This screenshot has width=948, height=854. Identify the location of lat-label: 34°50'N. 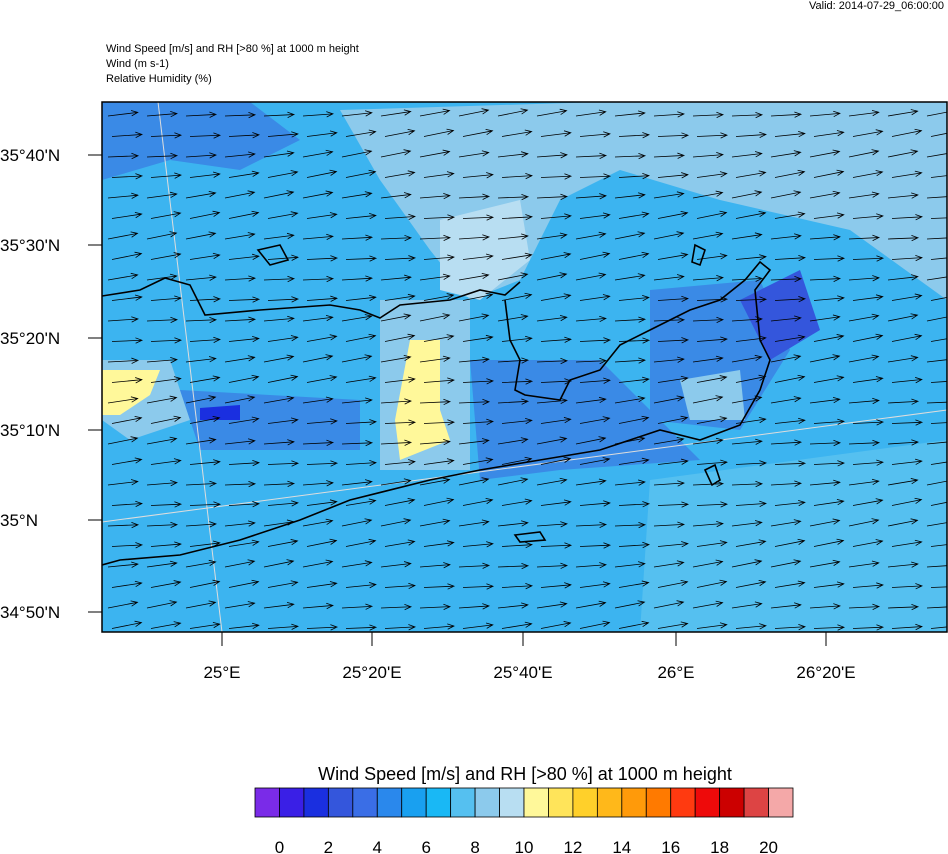
(30, 612).